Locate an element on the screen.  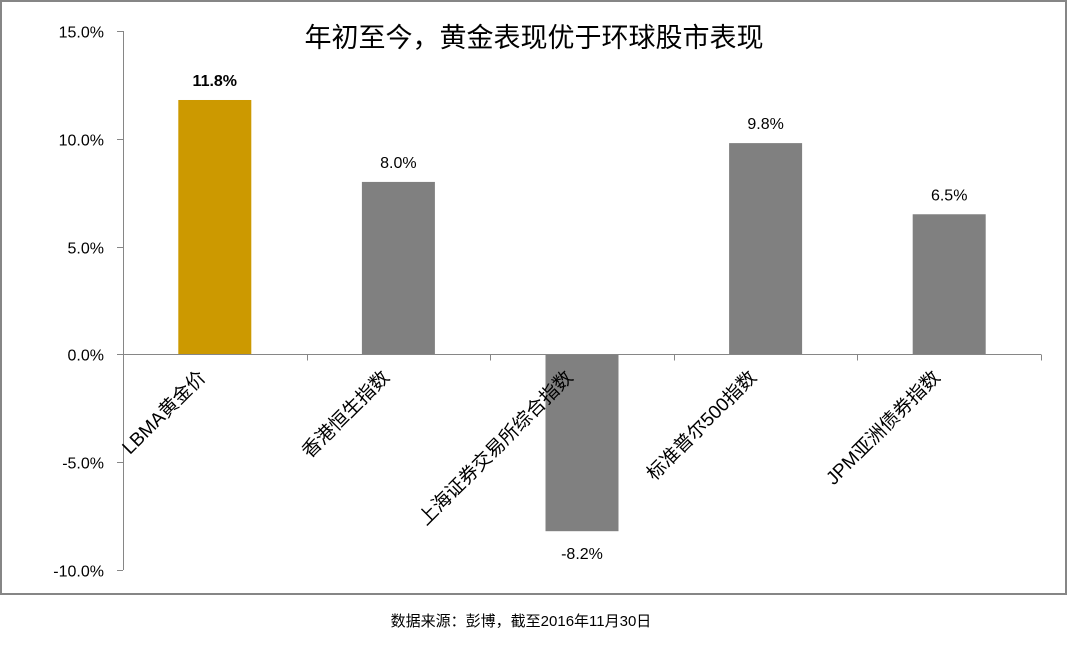
data-label-3: 9.8% is located at coordinates (765, 124).